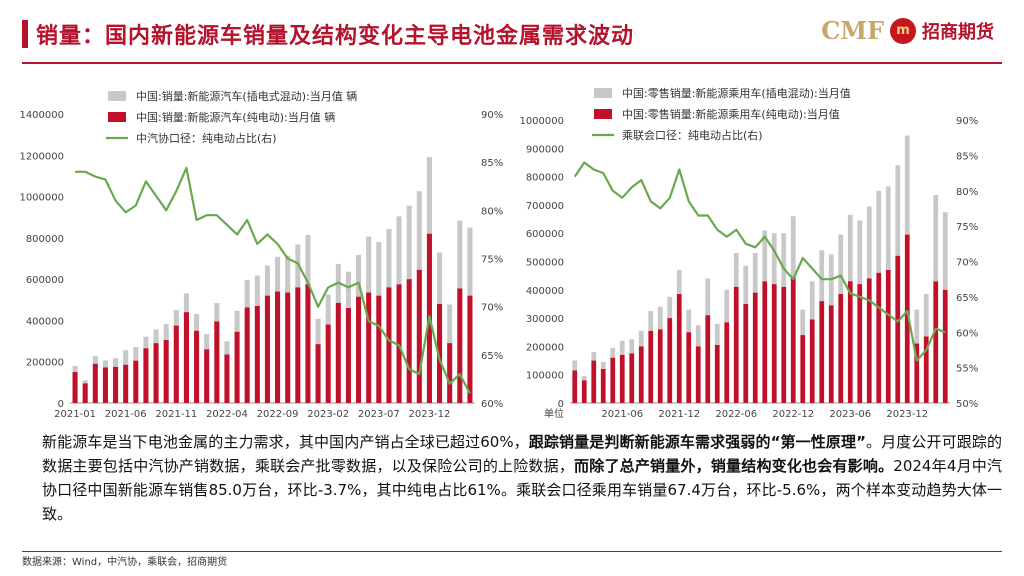  What do you see at coordinates (492, 404) in the screenshot?
I see `left-y2-tick-label: 60%` at bounding box center [492, 404].